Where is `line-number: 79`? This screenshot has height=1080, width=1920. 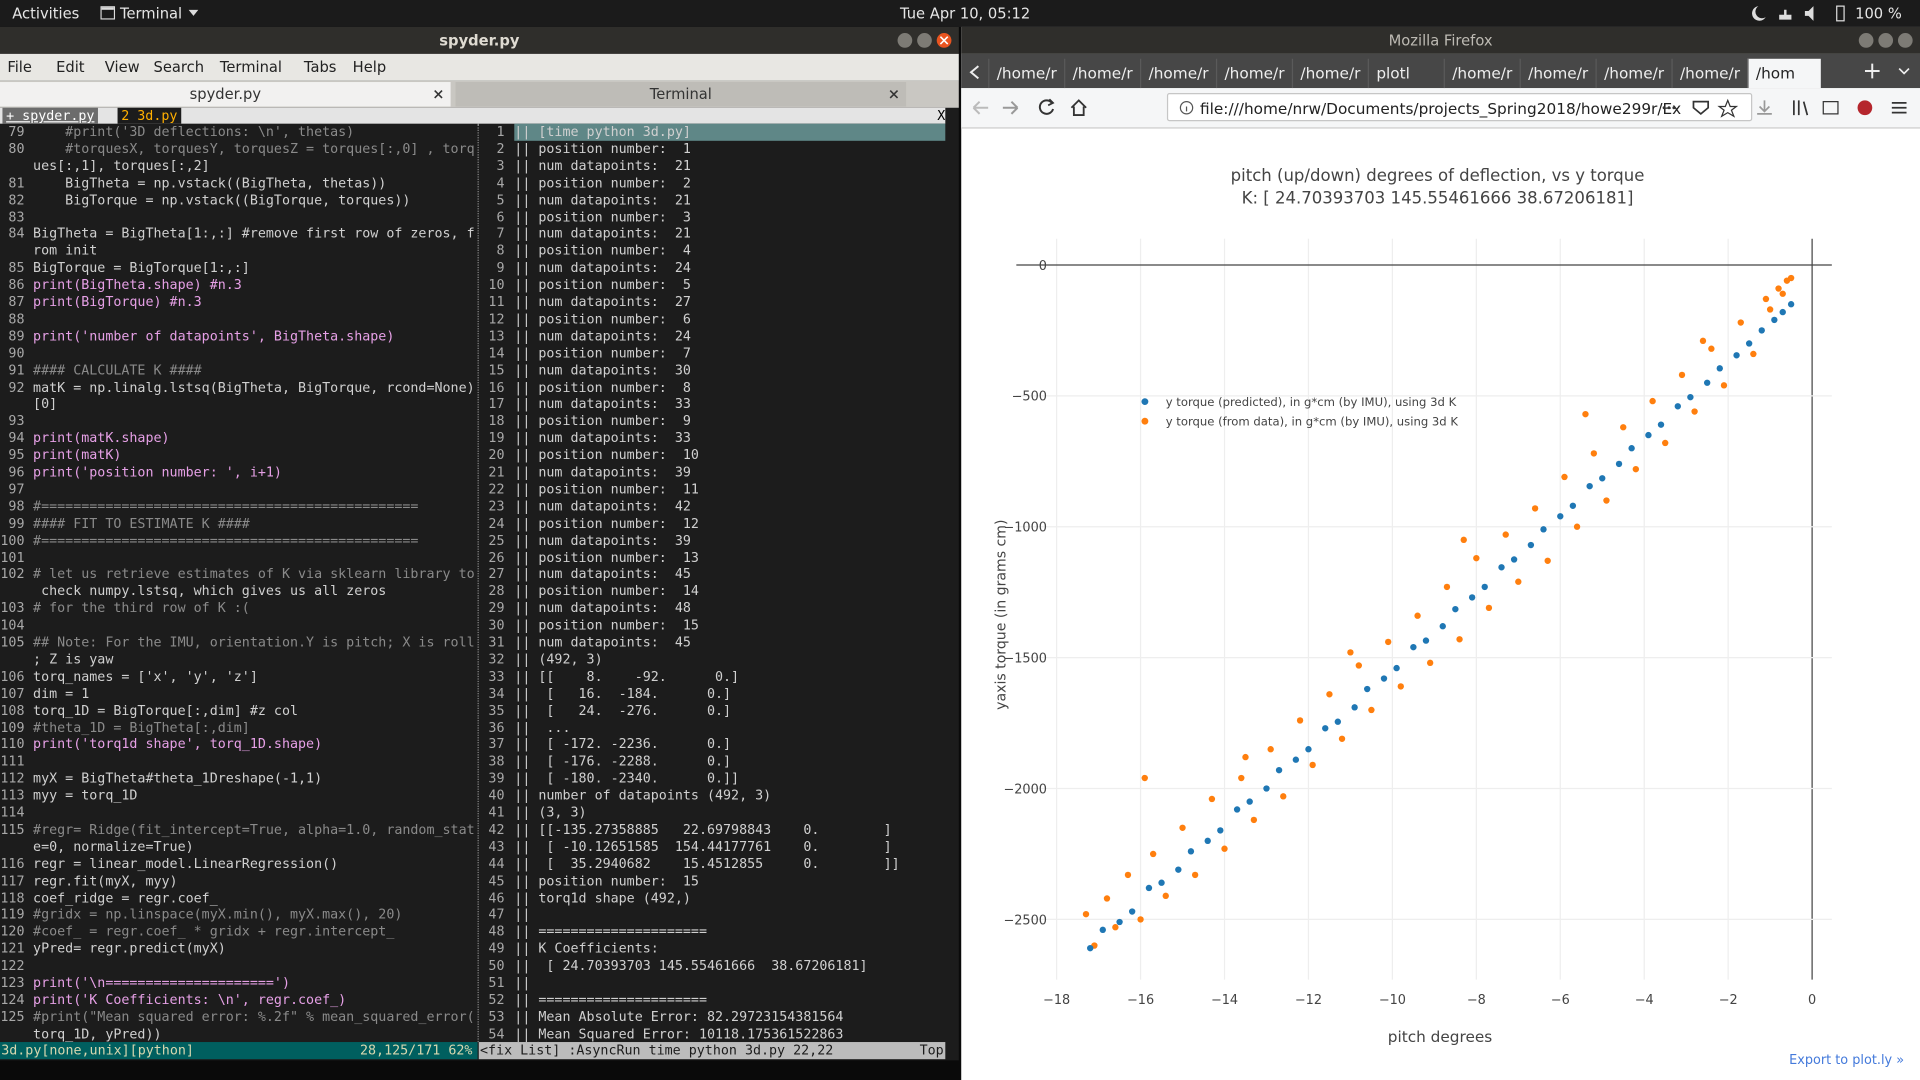 line-number: 79 is located at coordinates (16, 131).